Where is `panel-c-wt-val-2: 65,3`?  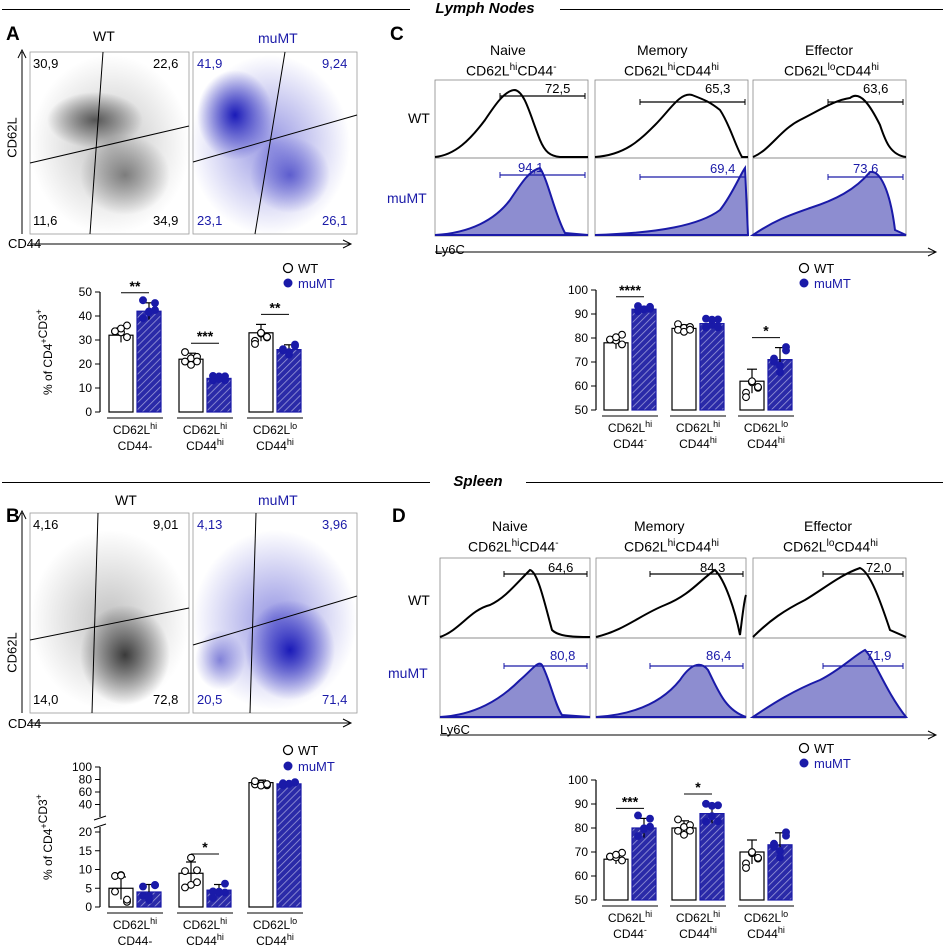
panel-c-wt-val-2: 65,3 is located at coordinates (718, 88).